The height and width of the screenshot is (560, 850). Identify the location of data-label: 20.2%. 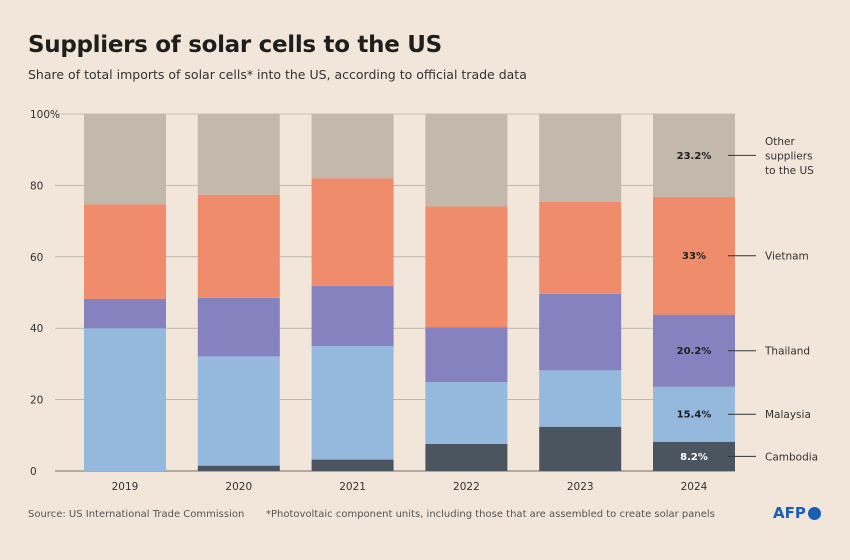
(694, 351).